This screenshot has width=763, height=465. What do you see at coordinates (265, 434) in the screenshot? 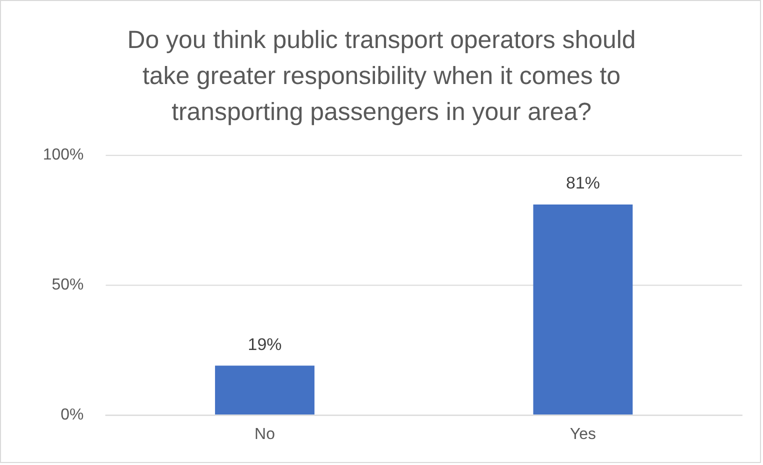
I see `x-tick-label: No` at bounding box center [265, 434].